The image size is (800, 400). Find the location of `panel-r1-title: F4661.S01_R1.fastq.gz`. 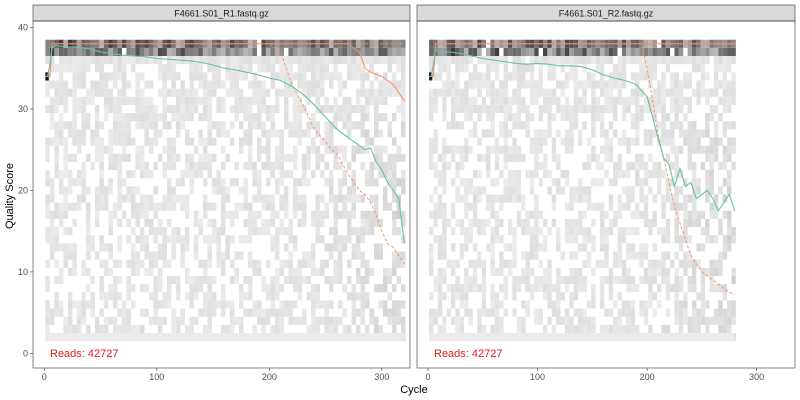

panel-r1-title: F4661.S01_R1.fastq.gz is located at coordinates (221, 14).